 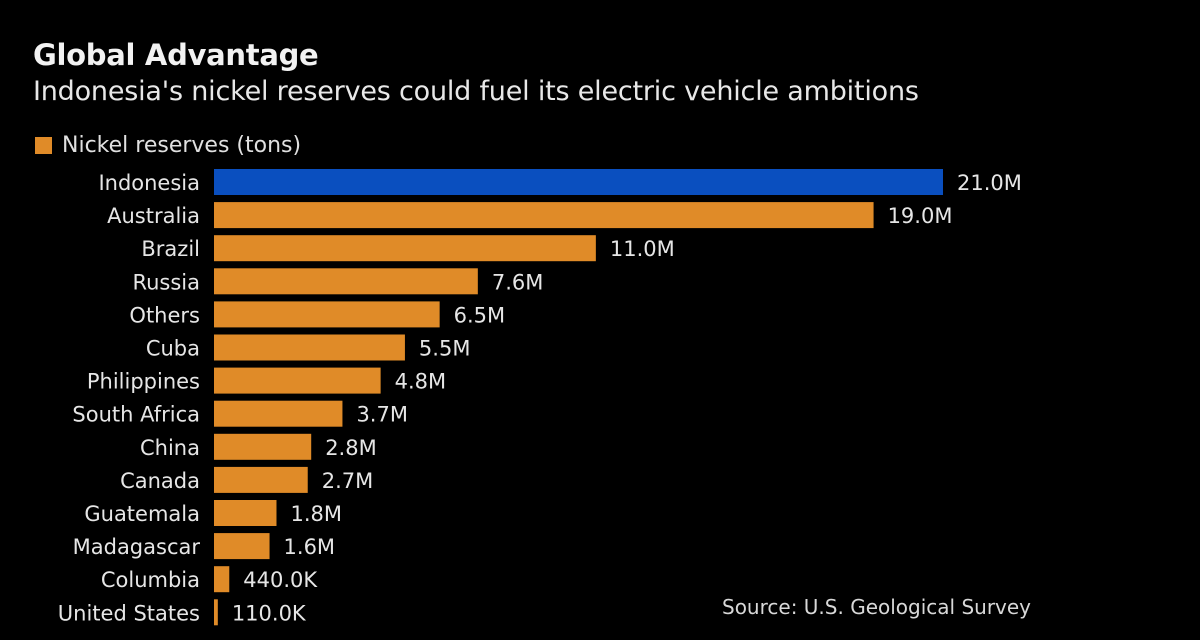 What do you see at coordinates (143, 382) in the screenshot?
I see `category-label: Philippines` at bounding box center [143, 382].